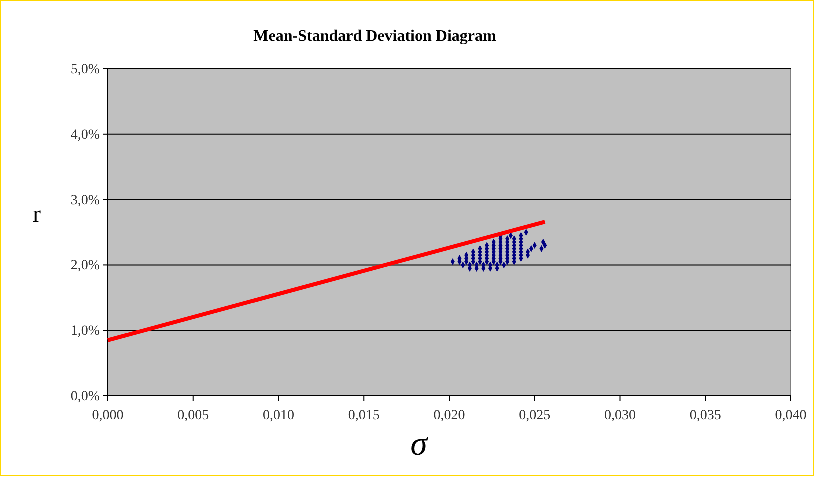 The height and width of the screenshot is (477, 815). Describe the element at coordinates (108, 416) in the screenshot. I see `x-tick-label: 0,000` at that location.